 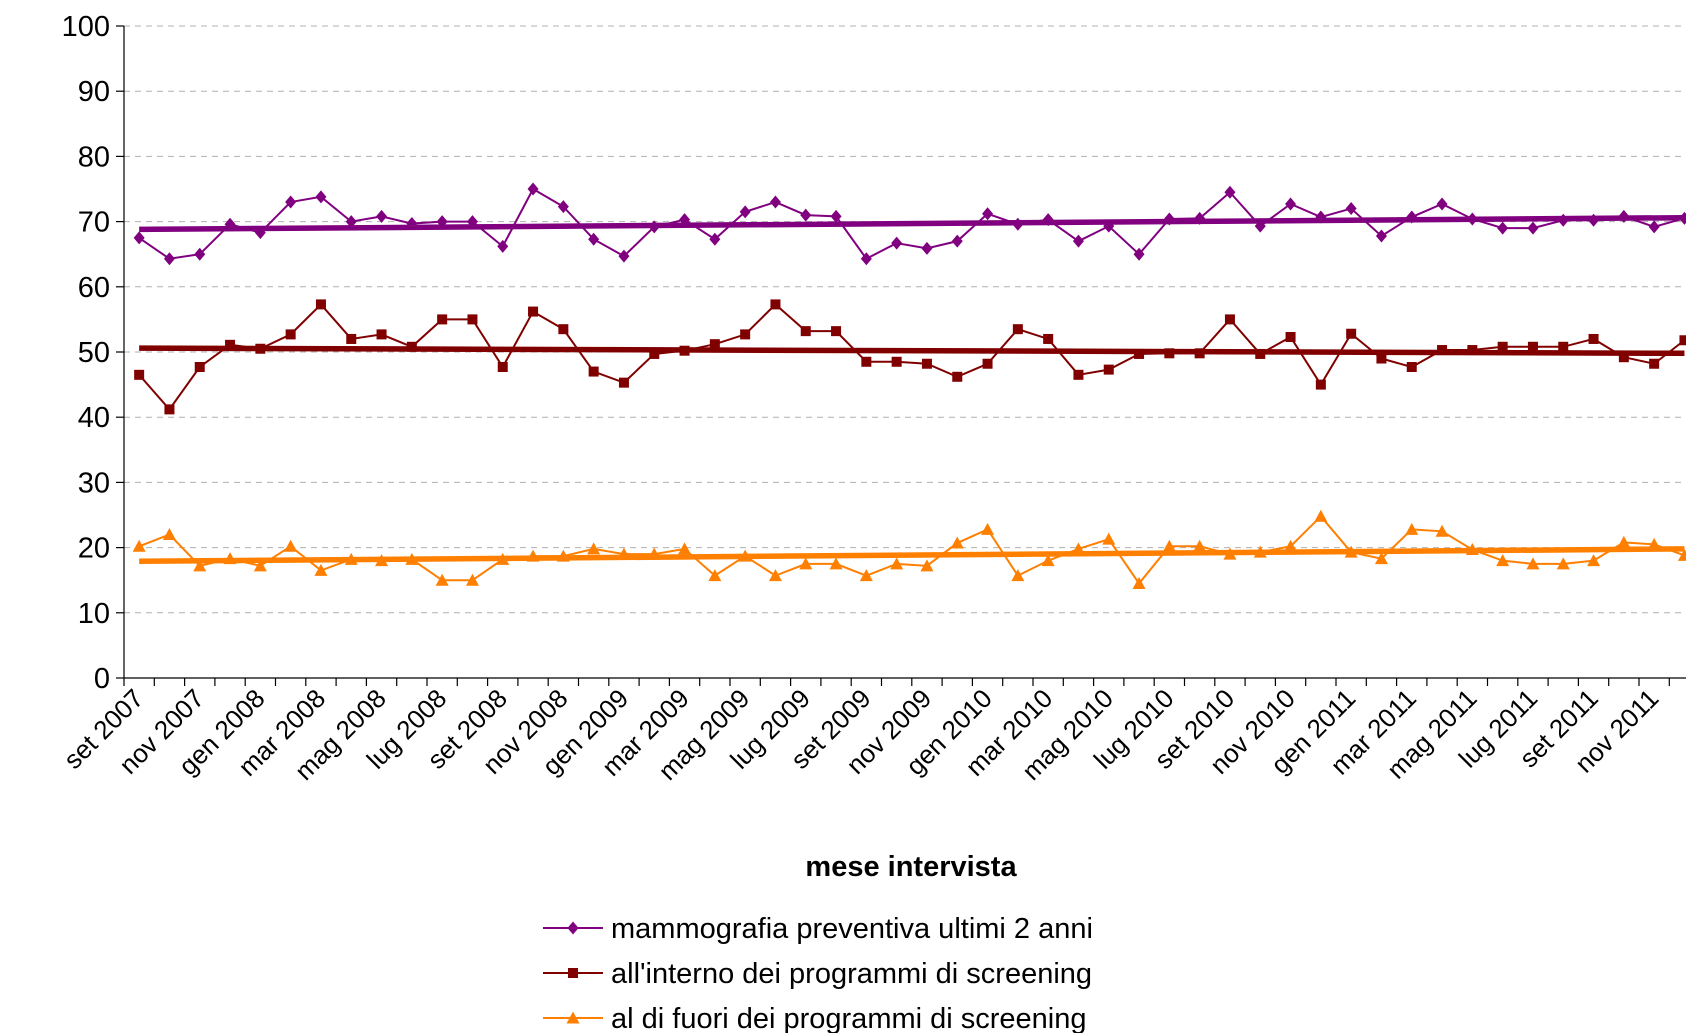 I want to click on legend-label: al di fuori dei programmi di screening, so click(x=849, y=1018).